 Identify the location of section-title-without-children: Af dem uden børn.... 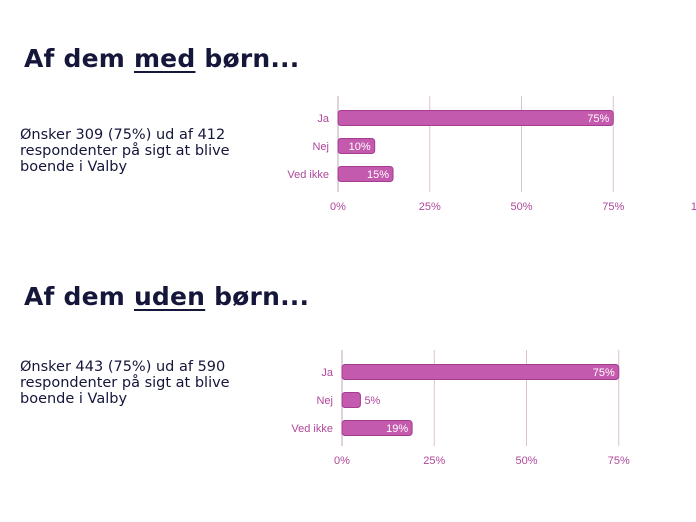
(166, 296).